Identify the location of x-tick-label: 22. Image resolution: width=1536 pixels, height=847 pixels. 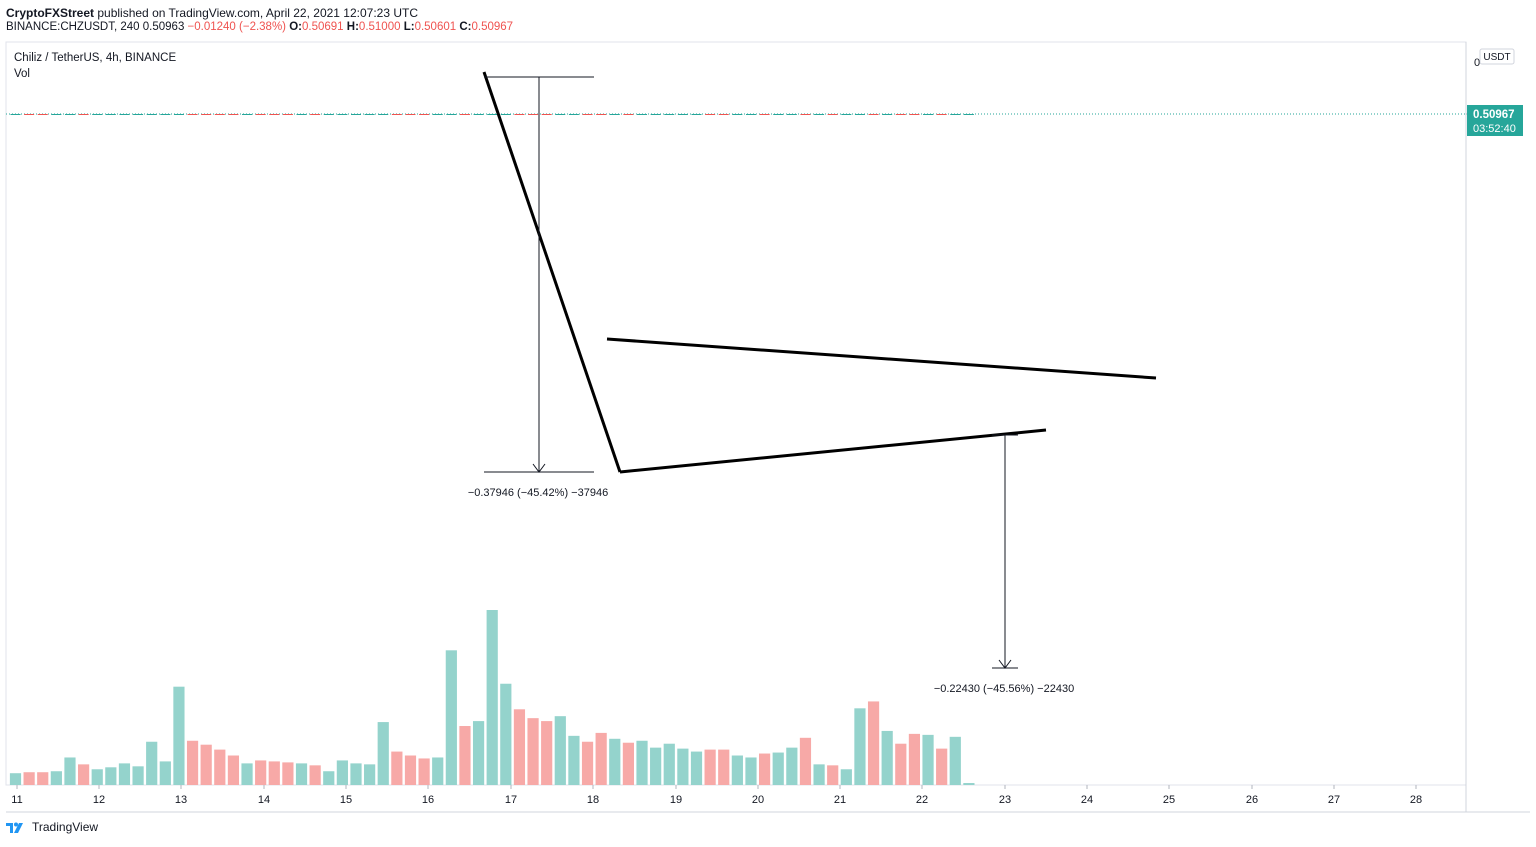
(922, 800).